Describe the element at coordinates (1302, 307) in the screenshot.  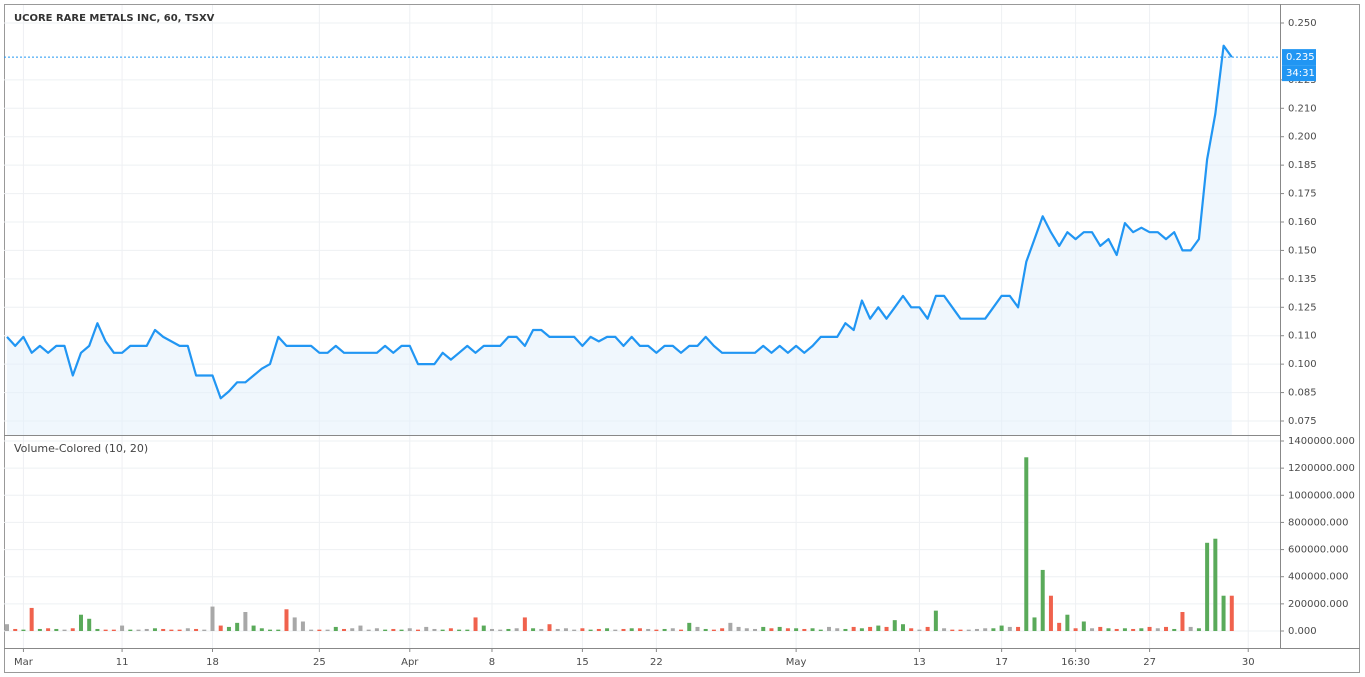
I see `y-tick-label: 0.125` at that location.